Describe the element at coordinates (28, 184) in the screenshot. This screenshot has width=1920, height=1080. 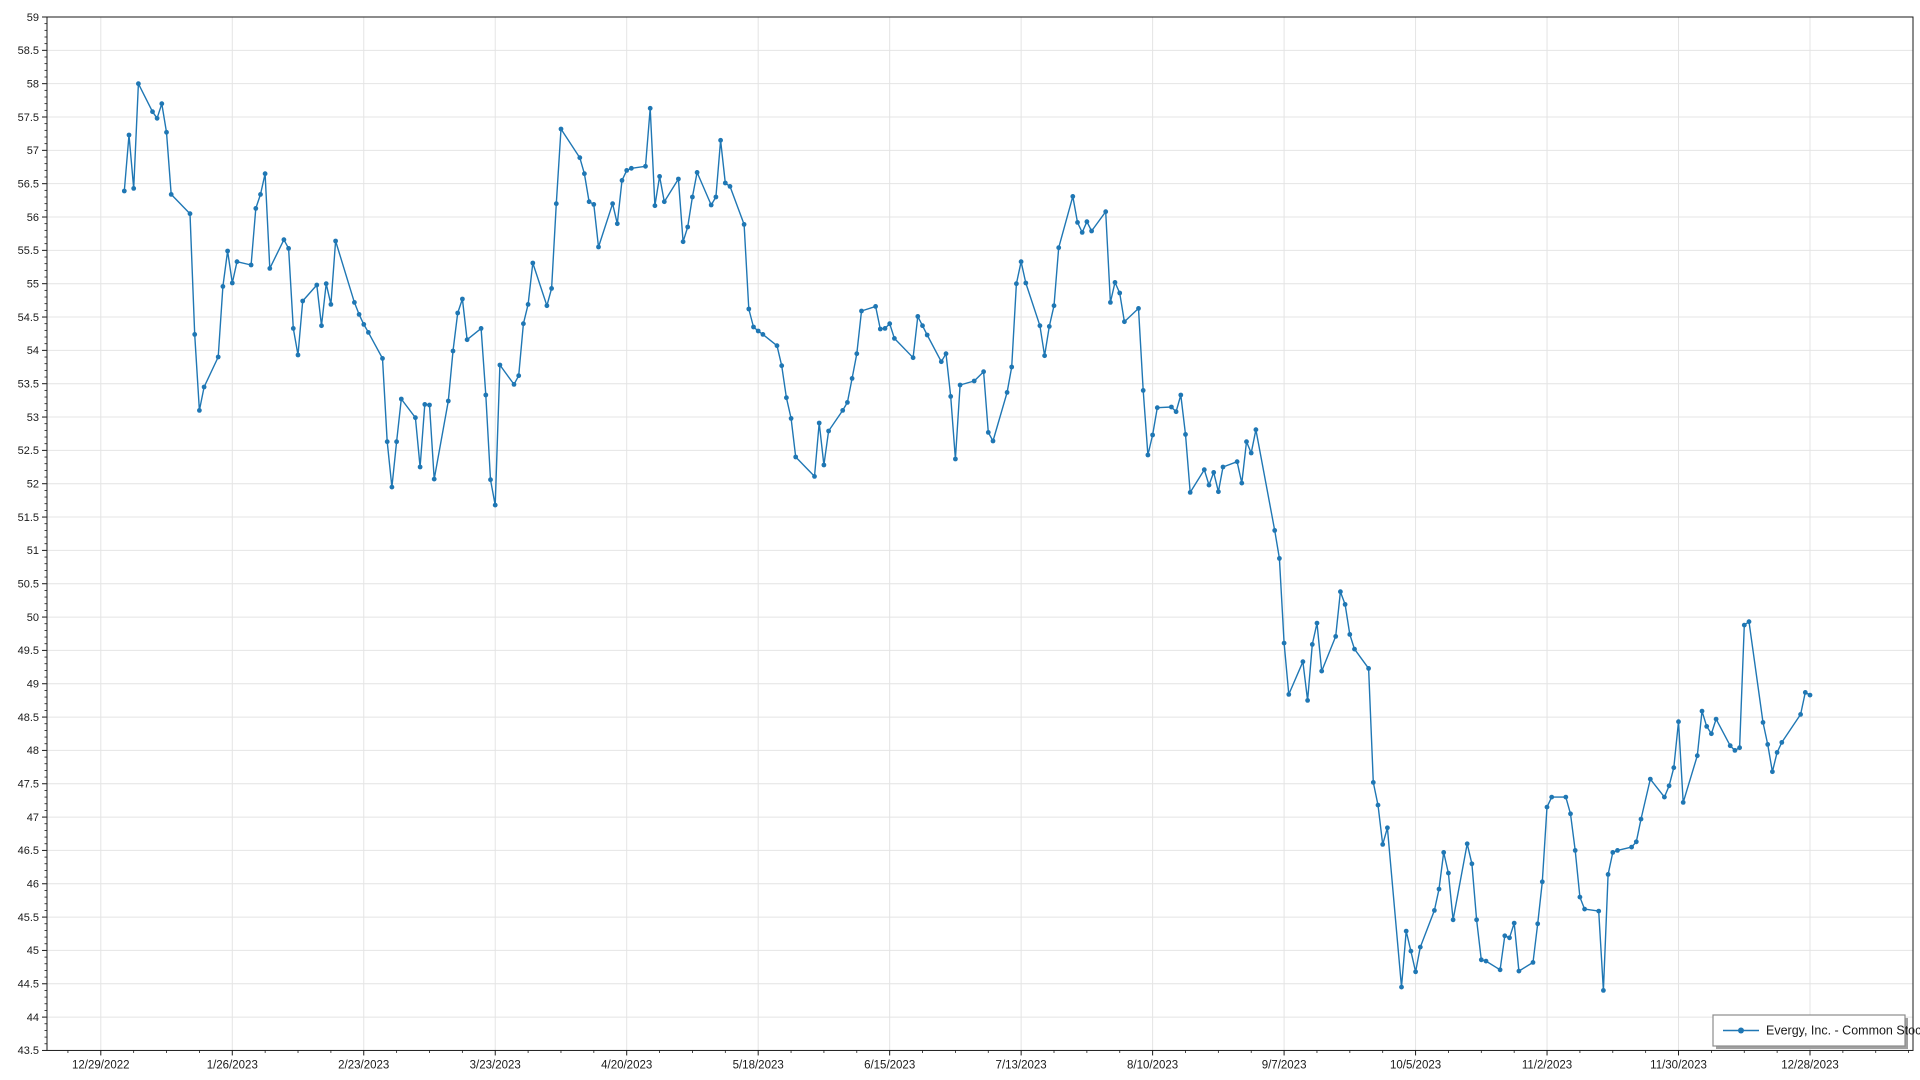
I see `svg-text: 56.5` at that location.